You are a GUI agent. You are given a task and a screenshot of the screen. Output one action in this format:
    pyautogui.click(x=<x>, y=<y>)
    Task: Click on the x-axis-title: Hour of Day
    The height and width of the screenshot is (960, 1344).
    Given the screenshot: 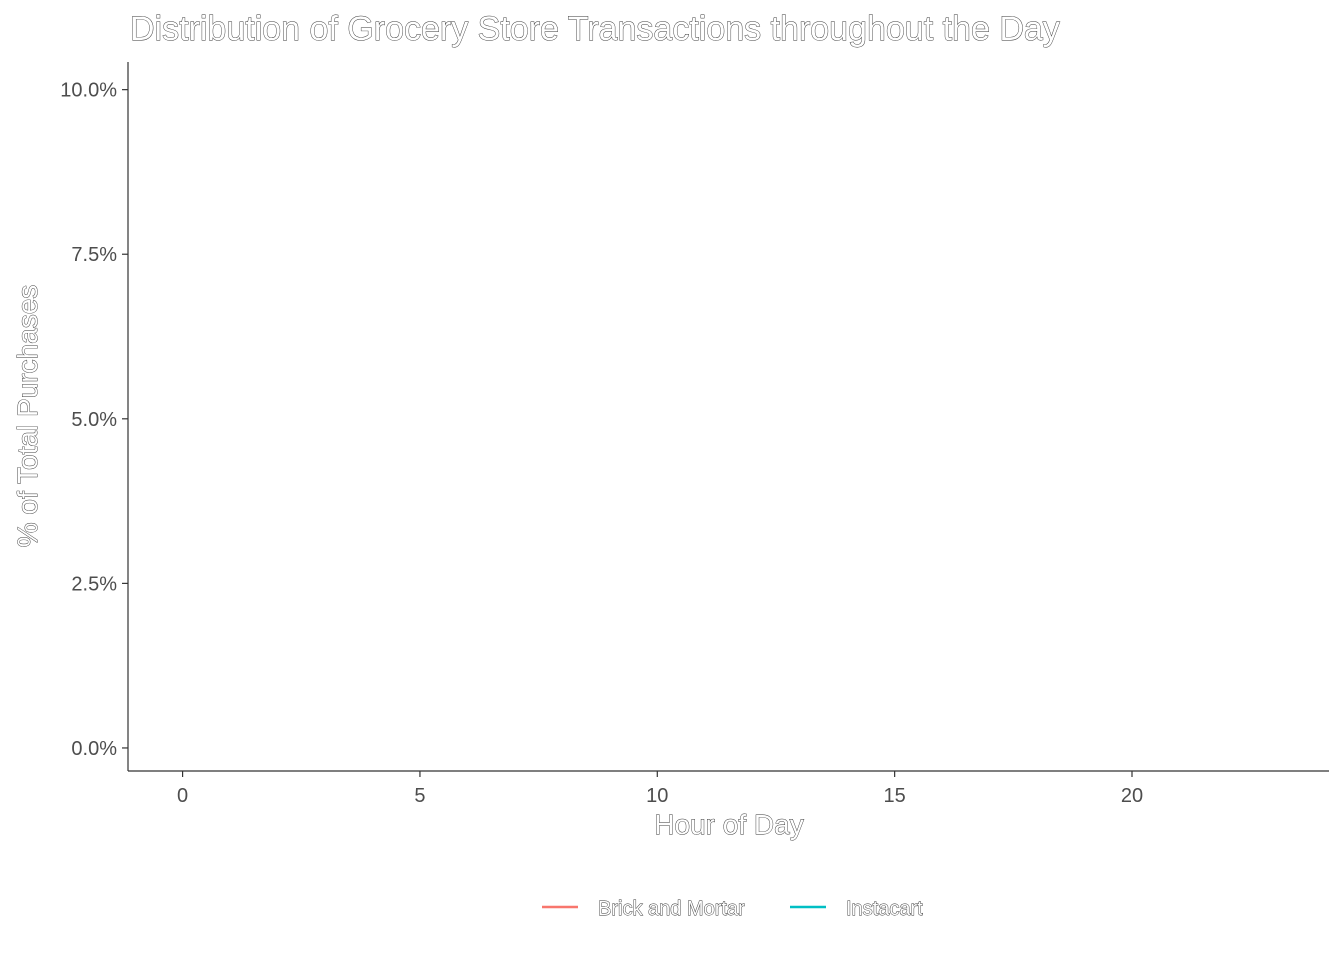 What is the action you would take?
    pyautogui.click(x=728, y=824)
    